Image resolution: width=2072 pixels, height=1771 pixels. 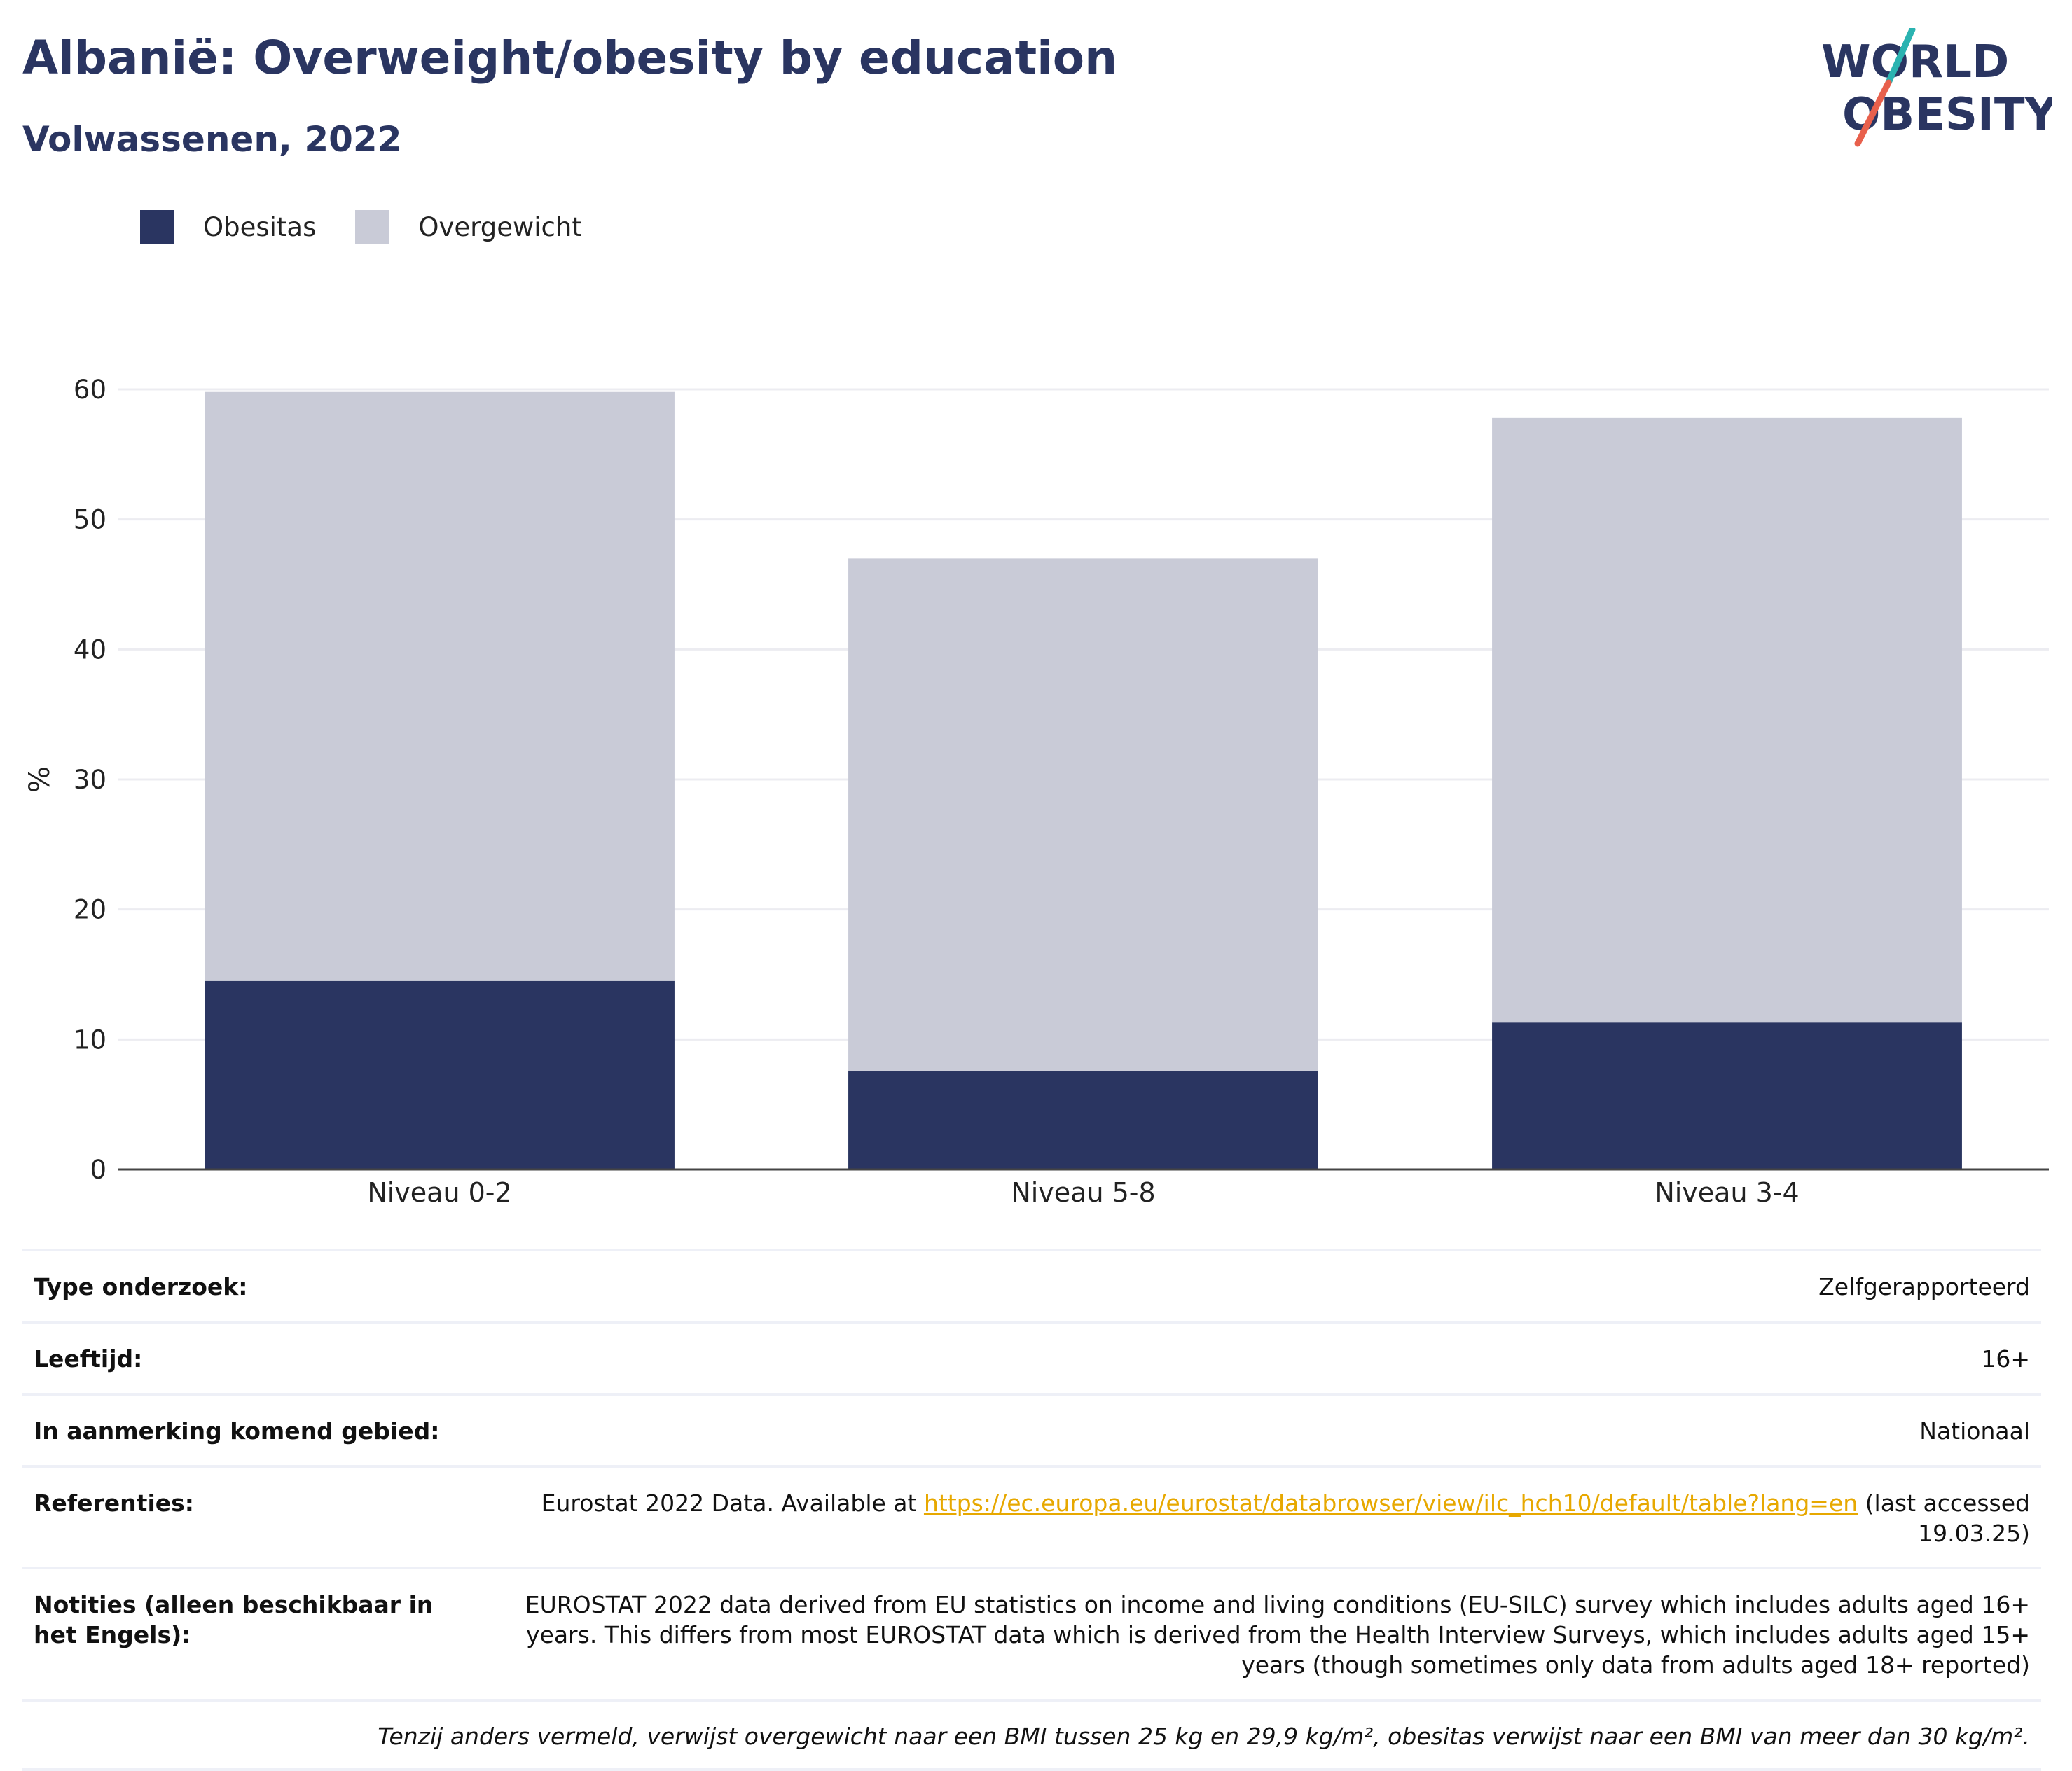 What do you see at coordinates (40, 779) in the screenshot?
I see `y-axis-label: %` at bounding box center [40, 779].